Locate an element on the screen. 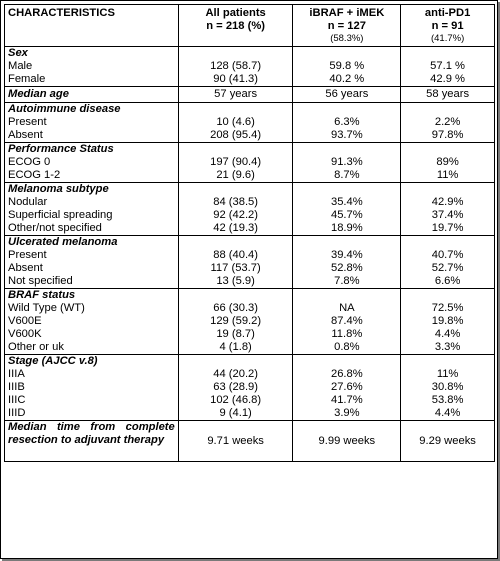 This screenshot has width=500, height=561. all-patients-cell: 66 (30.3) 129 (59.2) 19 (8.7) 4 (1.8) is located at coordinates (235, 321).